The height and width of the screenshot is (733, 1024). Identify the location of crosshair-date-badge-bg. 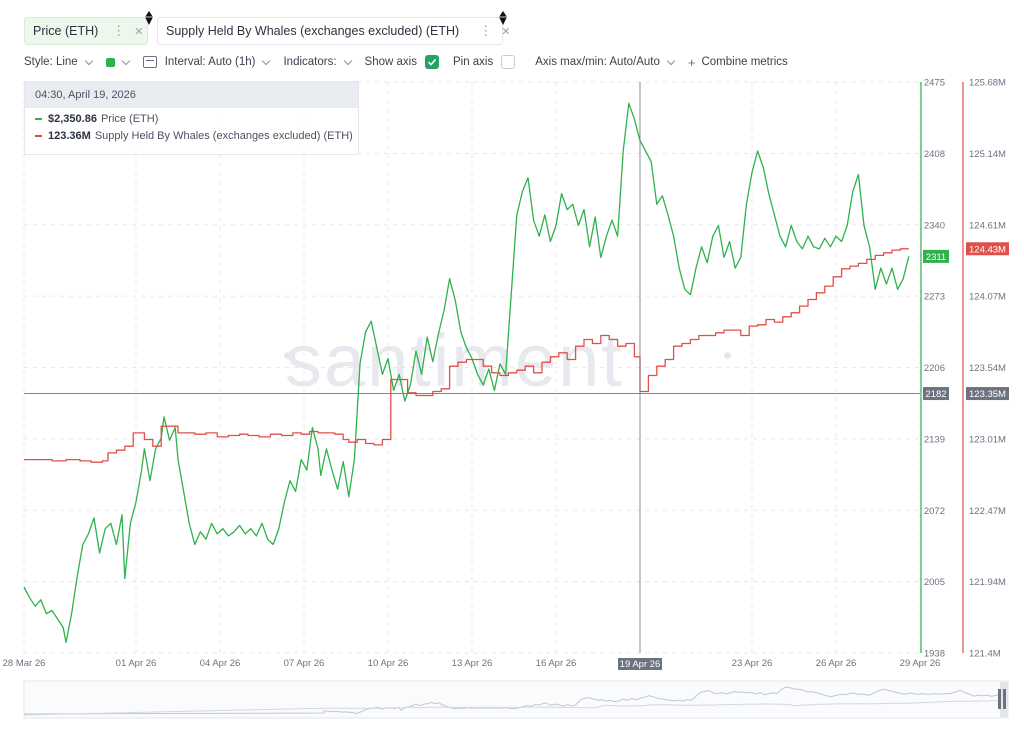
(640, 664).